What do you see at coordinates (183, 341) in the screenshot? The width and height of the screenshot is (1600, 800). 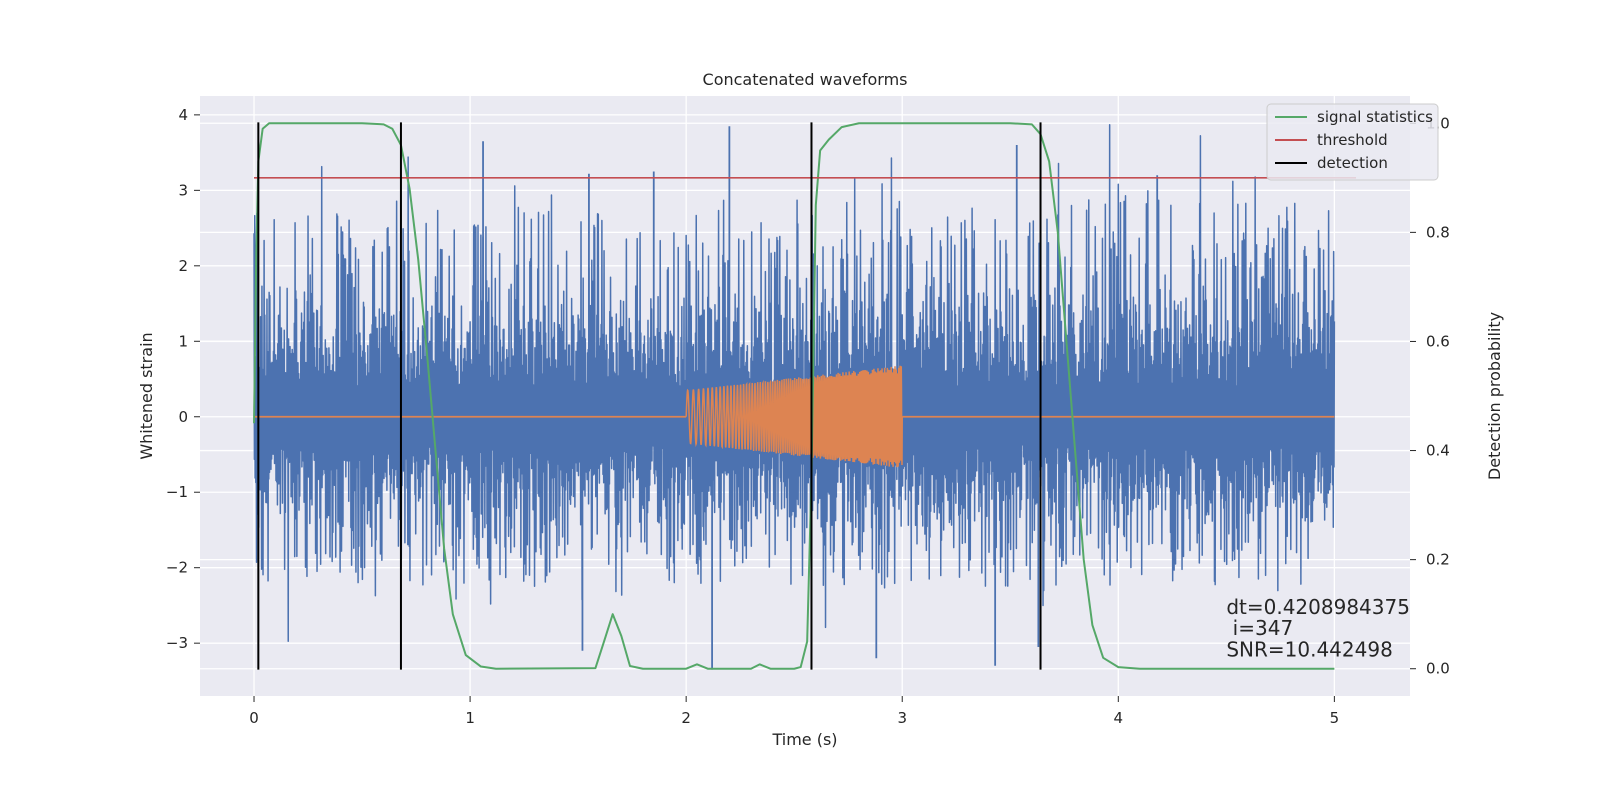 I see `y-tick-label: 1` at bounding box center [183, 341].